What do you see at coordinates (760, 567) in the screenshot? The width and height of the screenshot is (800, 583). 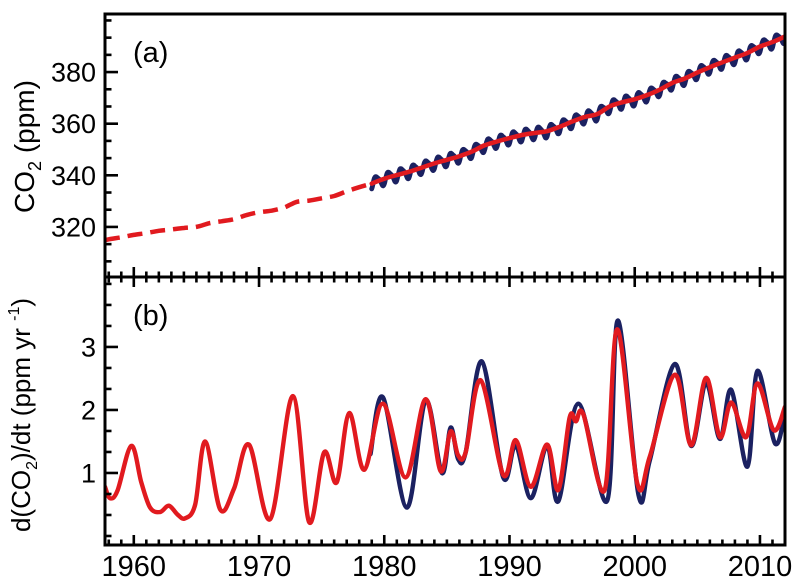 I see `x-tick-label: 2010` at bounding box center [760, 567].